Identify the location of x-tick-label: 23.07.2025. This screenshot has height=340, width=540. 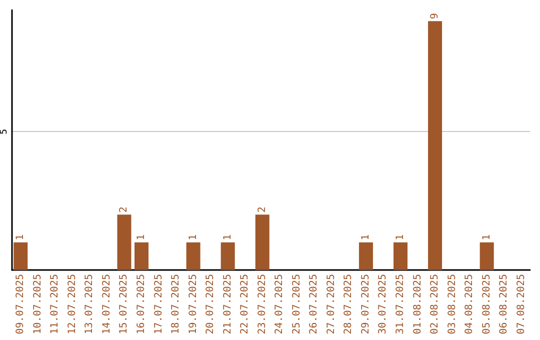
(262, 304).